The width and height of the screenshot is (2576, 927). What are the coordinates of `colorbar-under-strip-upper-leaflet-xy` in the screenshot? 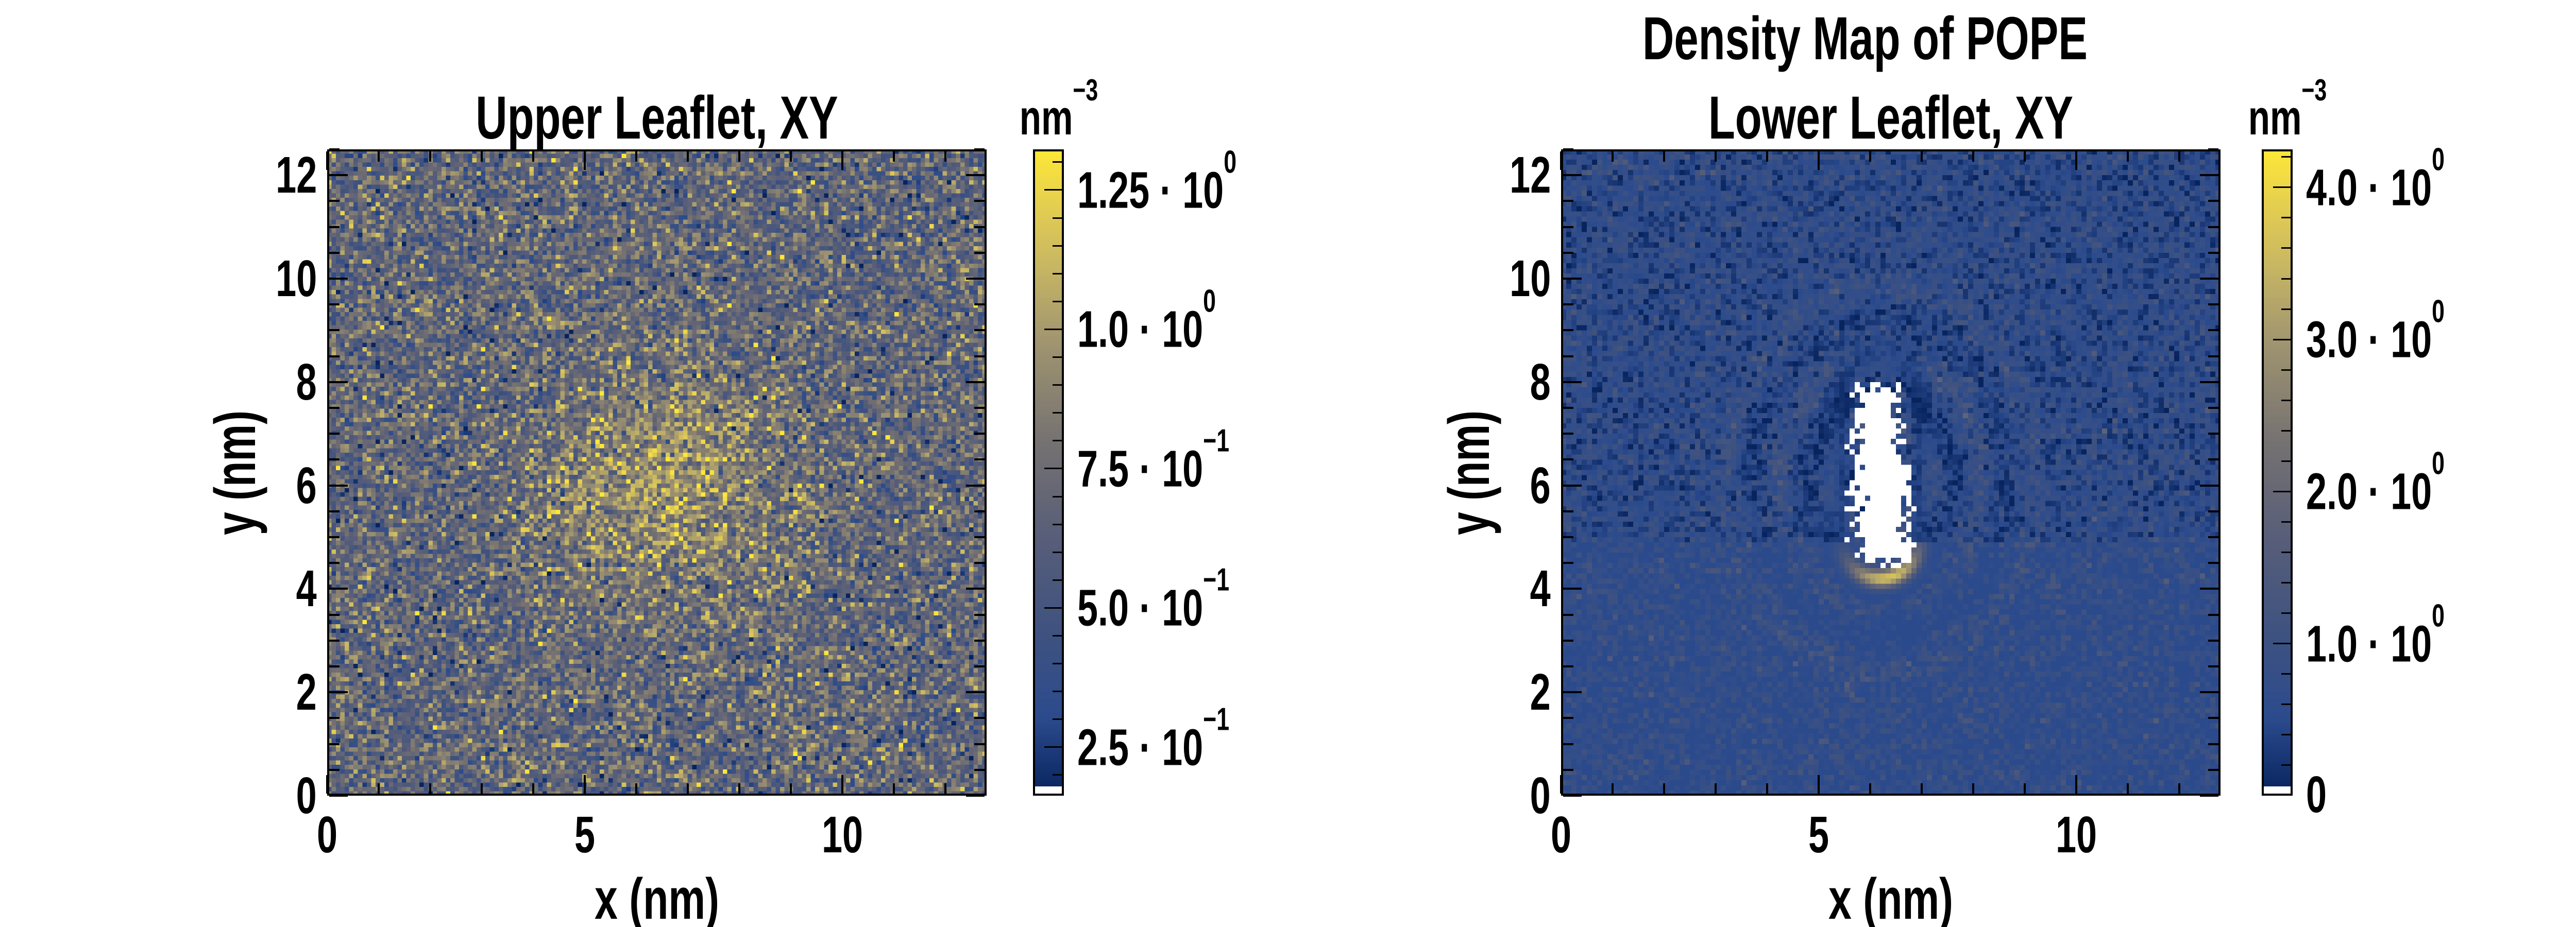 It's located at (1048, 790).